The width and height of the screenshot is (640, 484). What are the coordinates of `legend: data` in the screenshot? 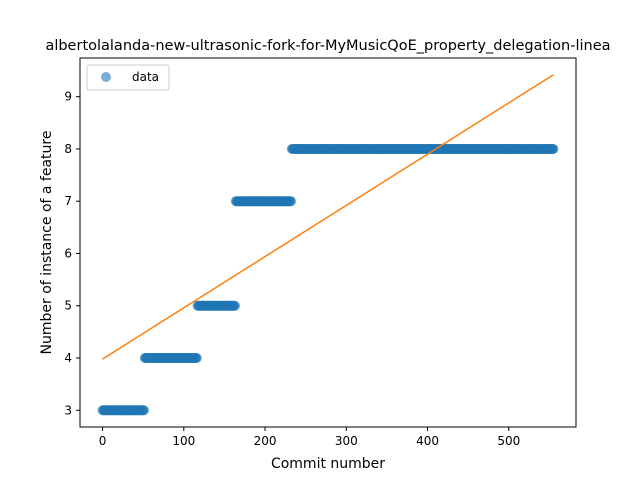 It's located at (128, 77).